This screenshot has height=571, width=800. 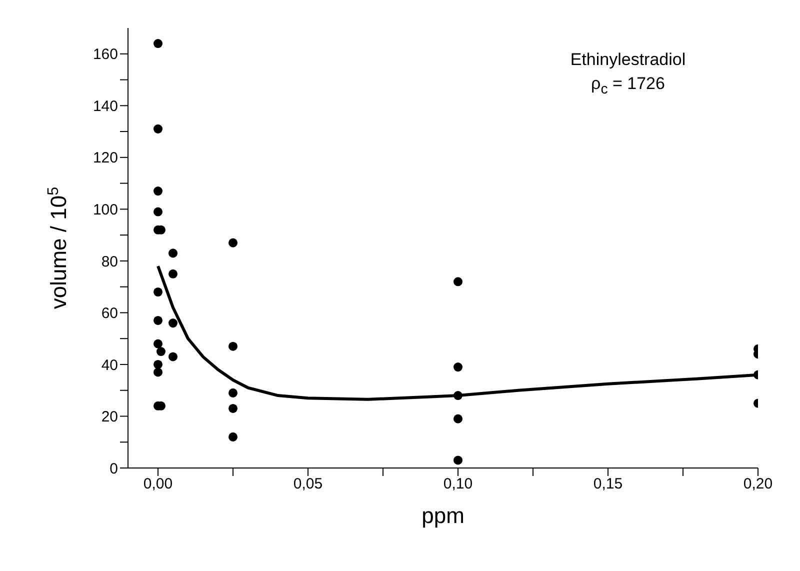 What do you see at coordinates (105, 158) in the screenshot?
I see `y-tick-label: 120` at bounding box center [105, 158].